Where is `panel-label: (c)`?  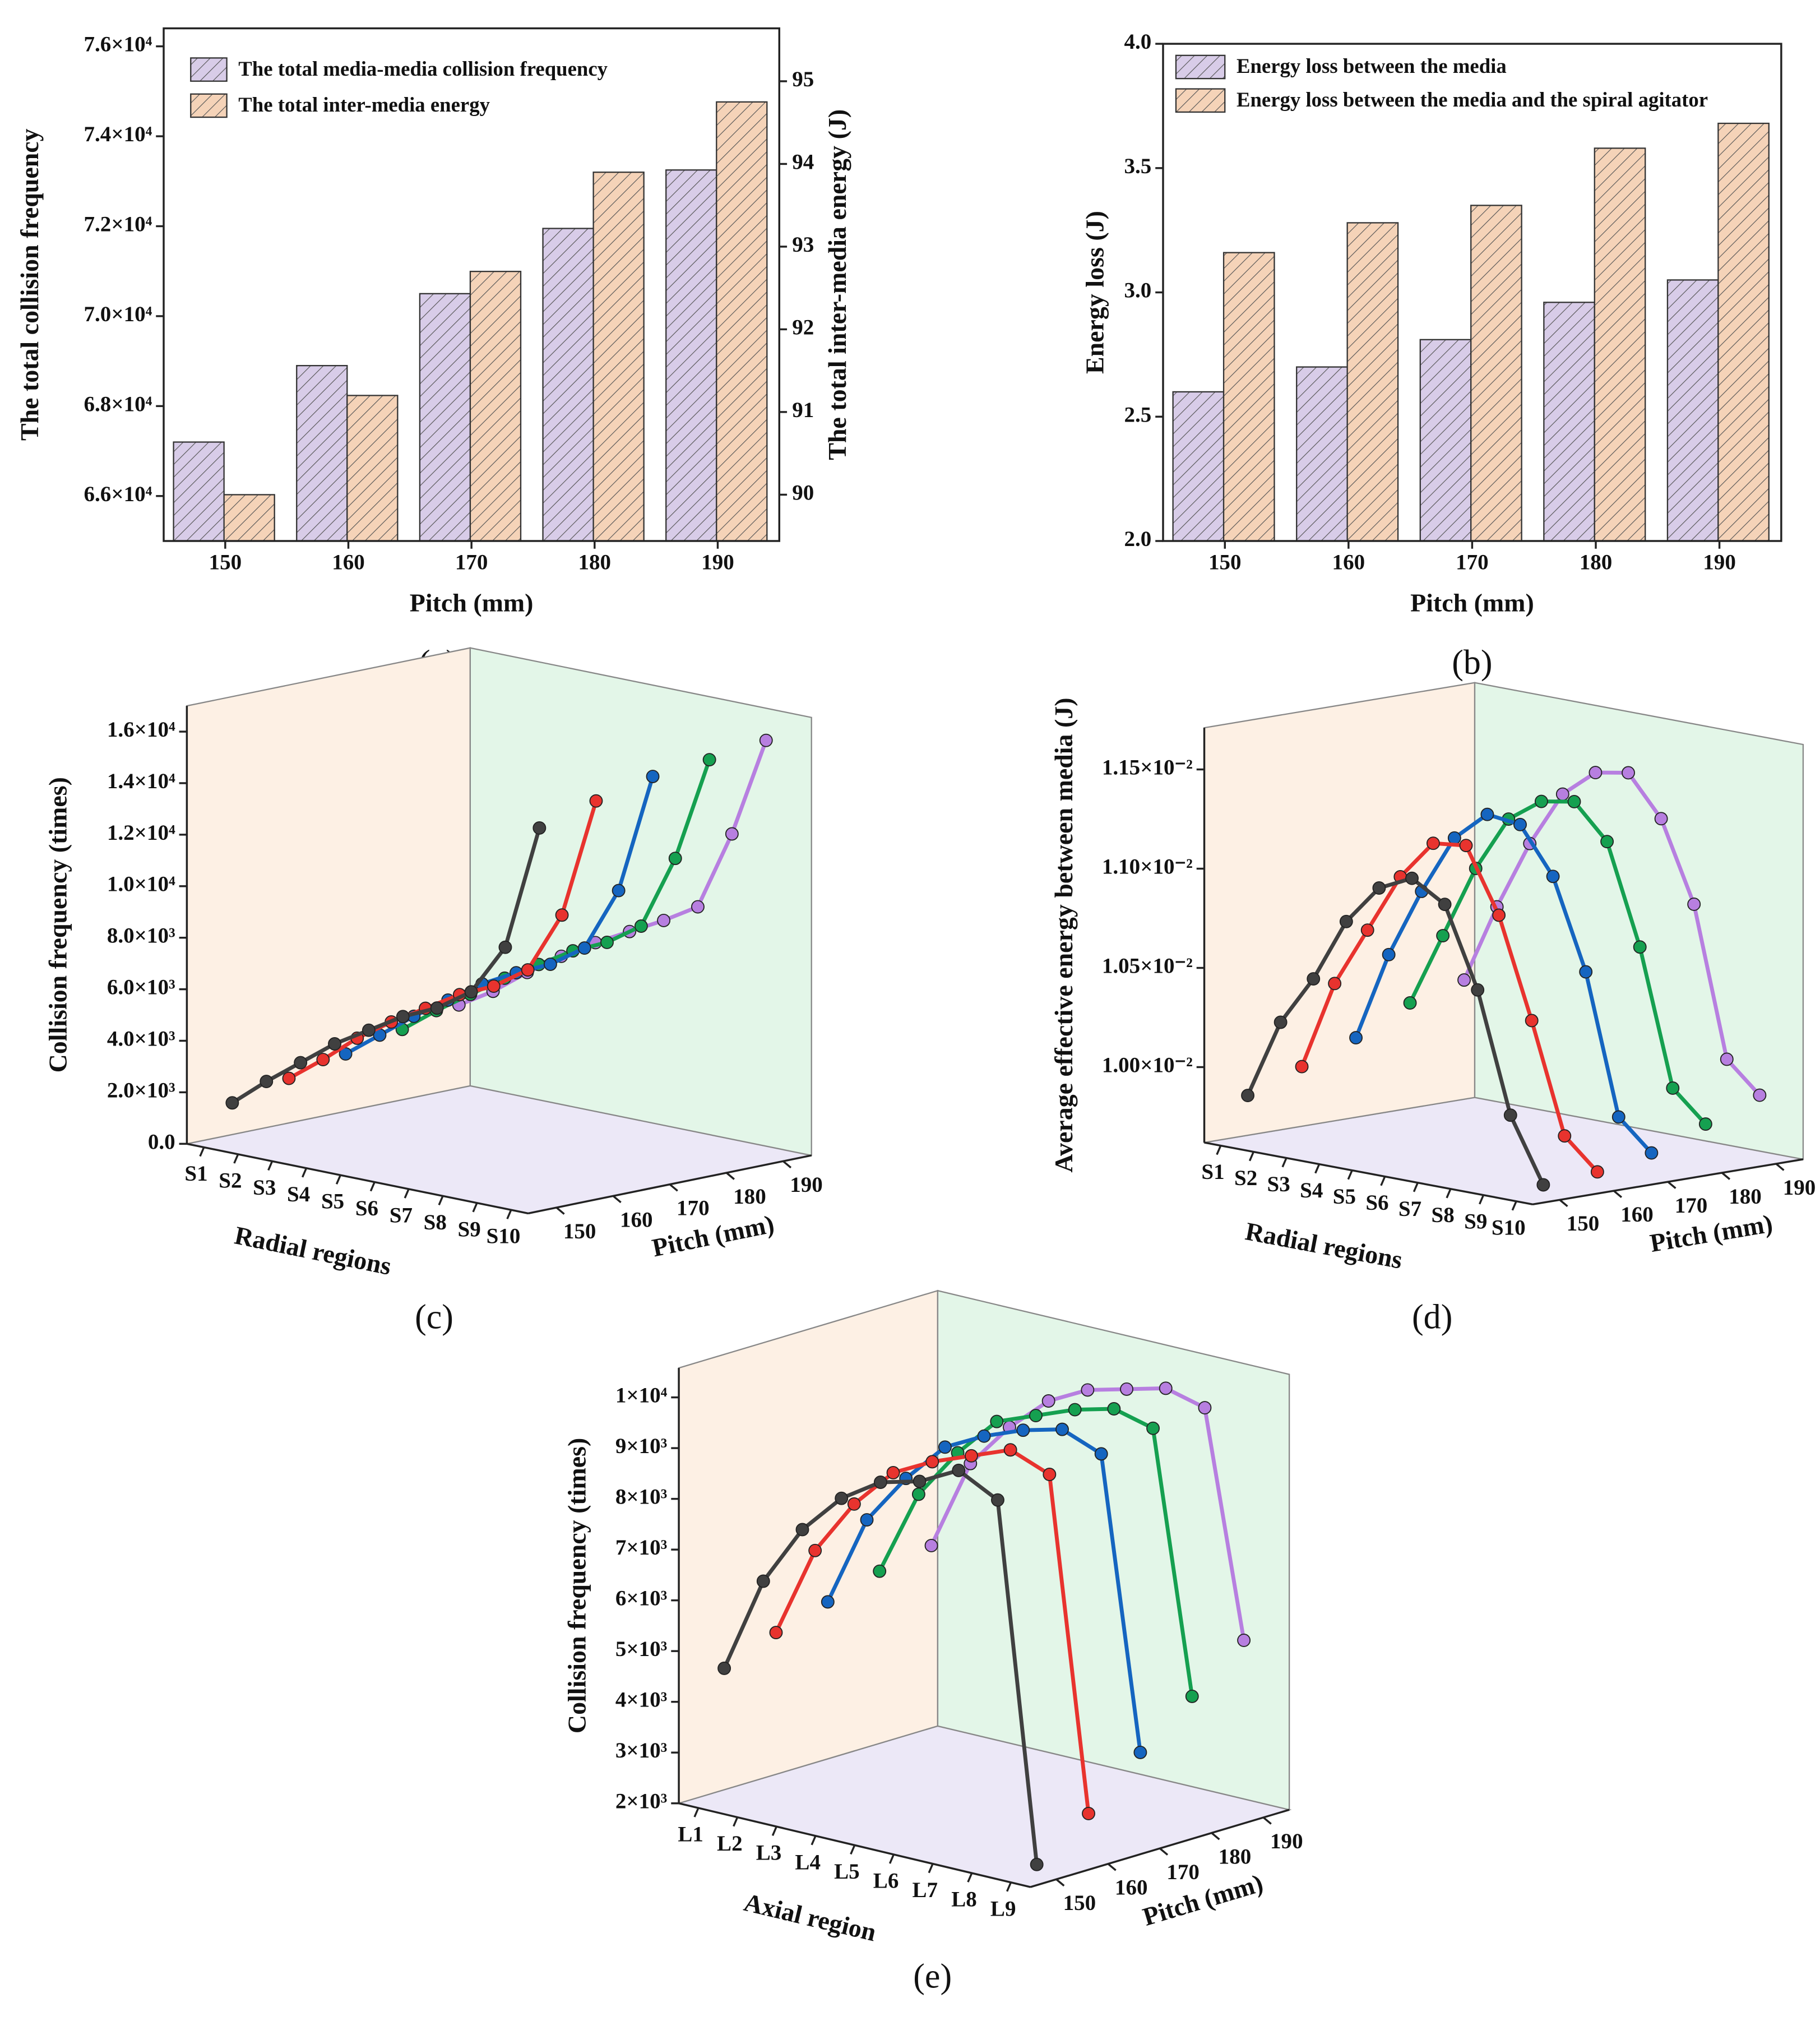
panel-label: (c) is located at coordinates (434, 1317).